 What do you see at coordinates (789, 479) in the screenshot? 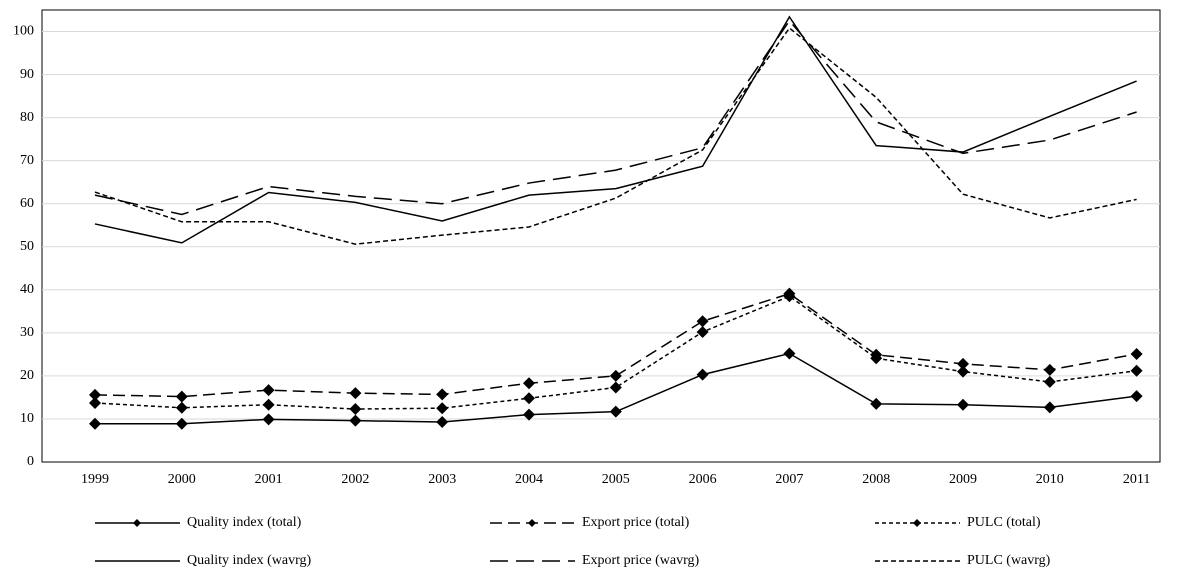
I see `x-tick-label: 2007` at bounding box center [789, 479].